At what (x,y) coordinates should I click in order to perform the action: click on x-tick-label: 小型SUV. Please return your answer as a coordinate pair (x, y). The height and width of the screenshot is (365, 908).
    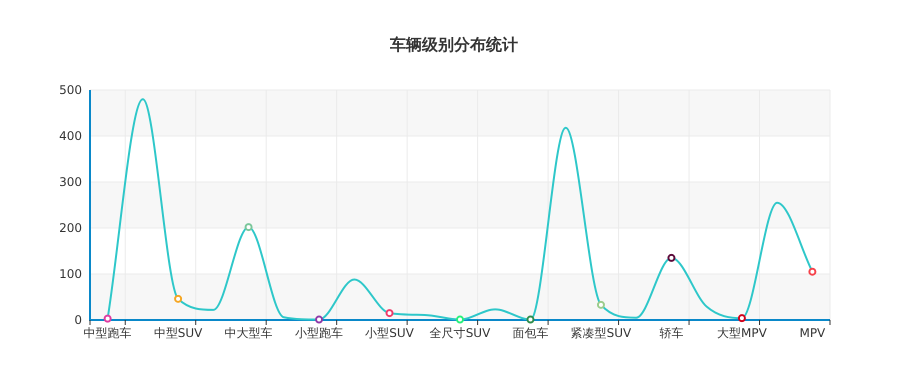
    Looking at the image, I should click on (390, 333).